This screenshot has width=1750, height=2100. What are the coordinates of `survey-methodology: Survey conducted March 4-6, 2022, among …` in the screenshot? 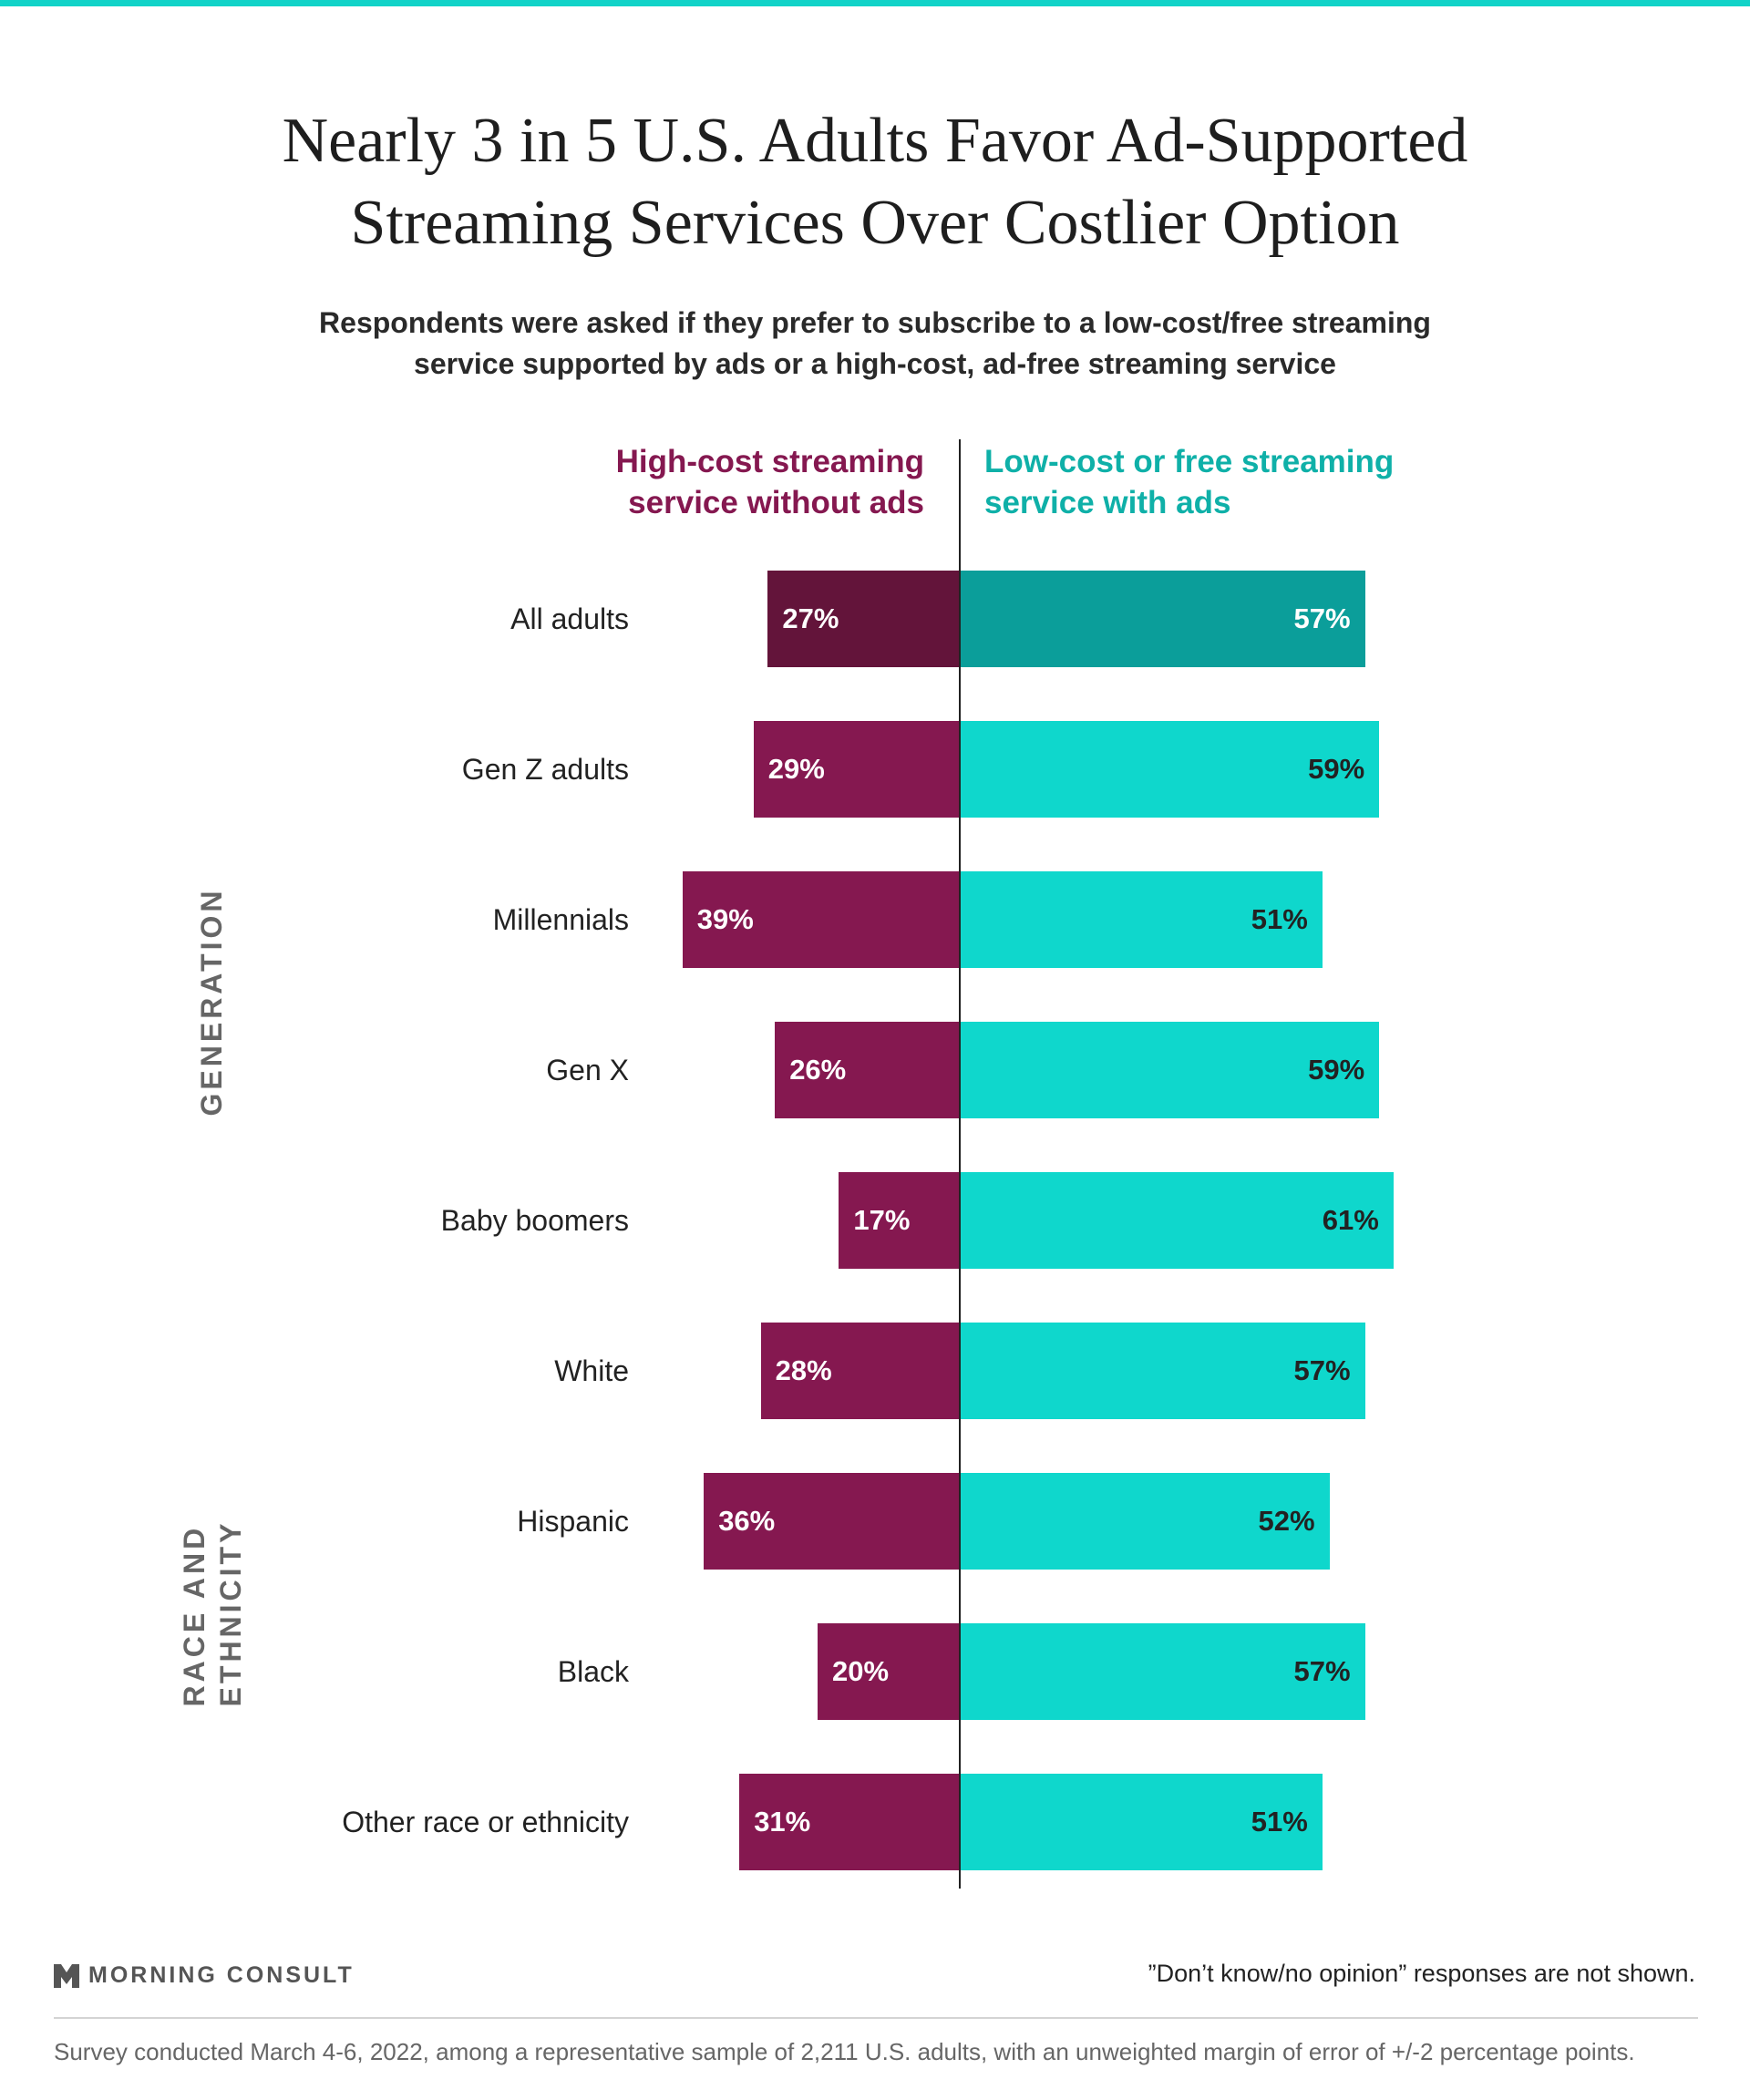 It's located at (845, 2052).